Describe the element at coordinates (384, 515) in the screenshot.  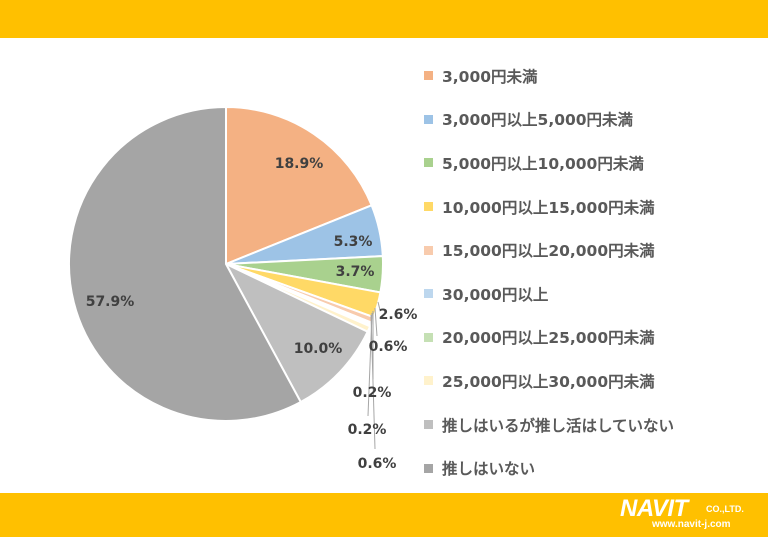
I see `bottom-band` at that location.